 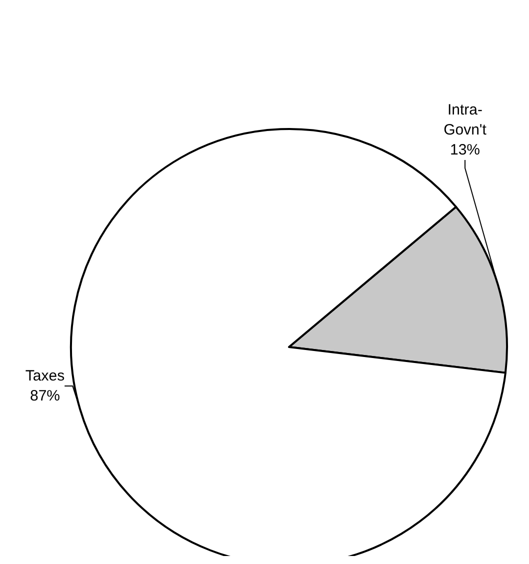 I want to click on data-label: 13%, so click(x=465, y=150).